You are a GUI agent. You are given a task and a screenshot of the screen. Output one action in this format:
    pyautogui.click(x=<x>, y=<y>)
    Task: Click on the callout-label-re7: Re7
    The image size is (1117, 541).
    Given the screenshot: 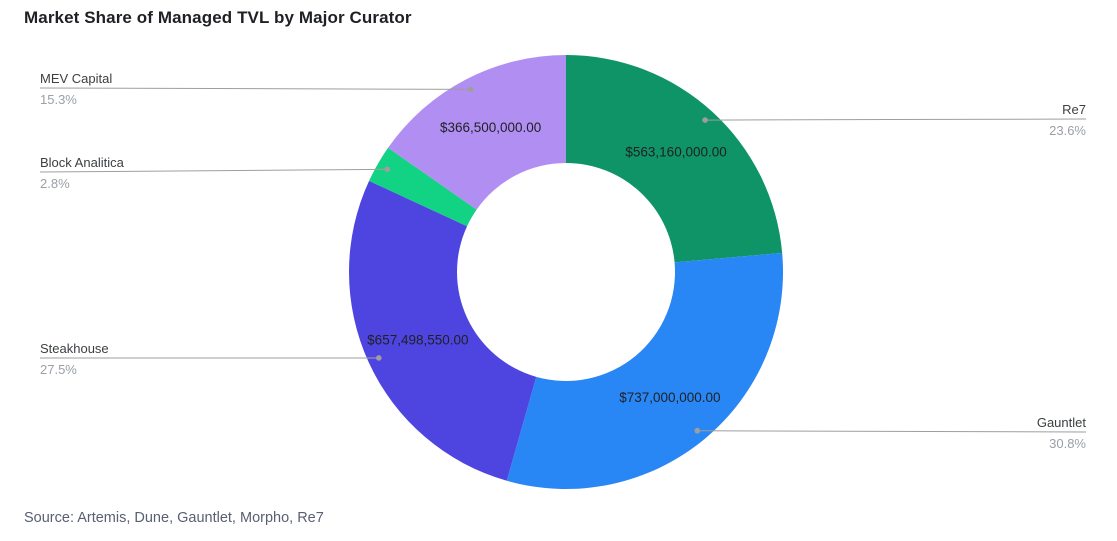 What is the action you would take?
    pyautogui.click(x=1074, y=109)
    